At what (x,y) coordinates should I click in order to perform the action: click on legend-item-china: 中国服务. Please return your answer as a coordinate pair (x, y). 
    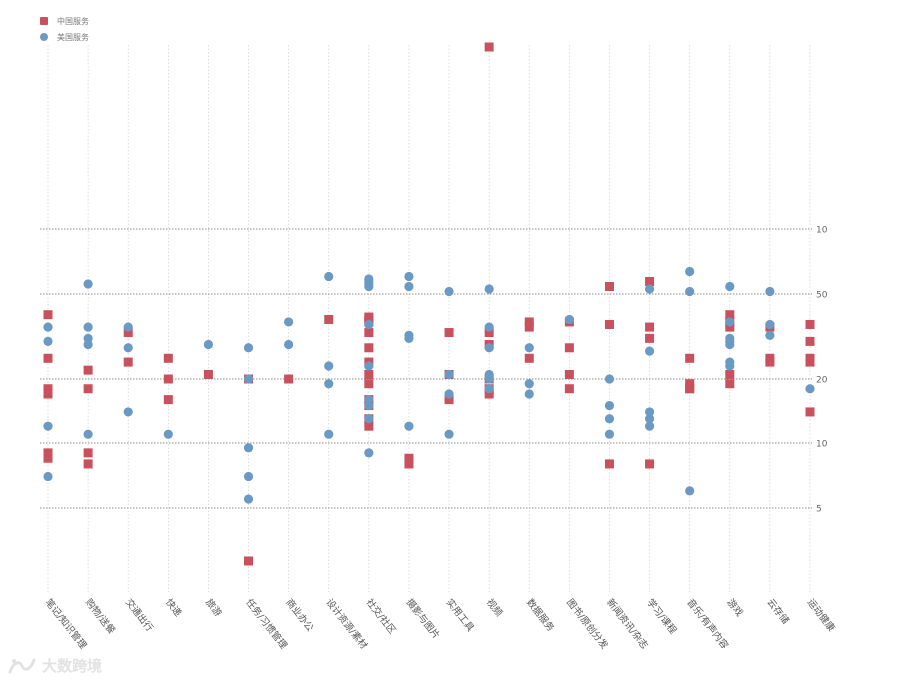
    Looking at the image, I should click on (64, 21).